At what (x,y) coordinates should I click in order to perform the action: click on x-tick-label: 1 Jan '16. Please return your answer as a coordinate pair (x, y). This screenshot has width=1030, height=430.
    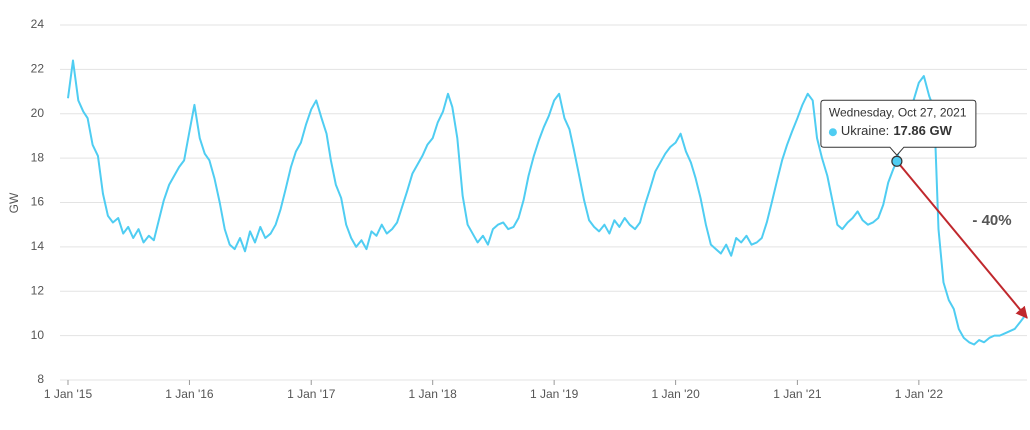
    Looking at the image, I should click on (189, 394).